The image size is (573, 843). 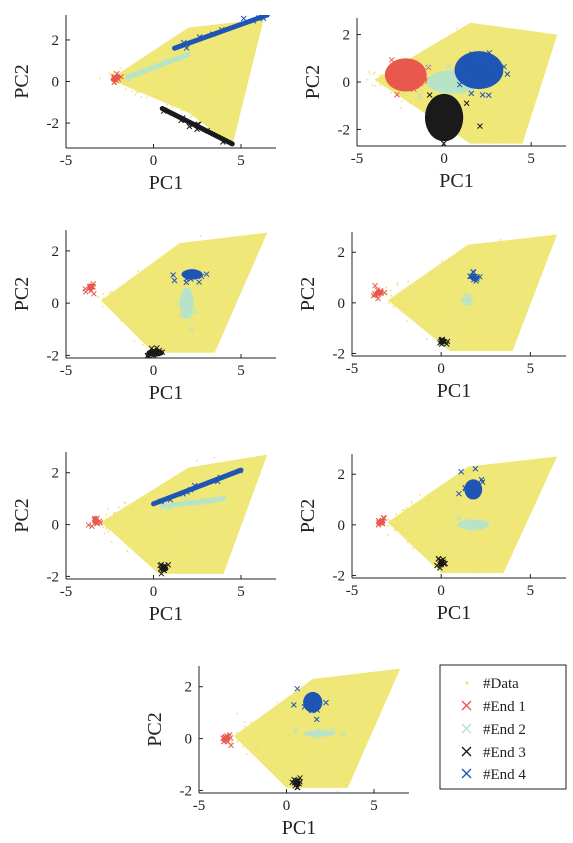 I want to click on series-end1, so click(x=227, y=740).